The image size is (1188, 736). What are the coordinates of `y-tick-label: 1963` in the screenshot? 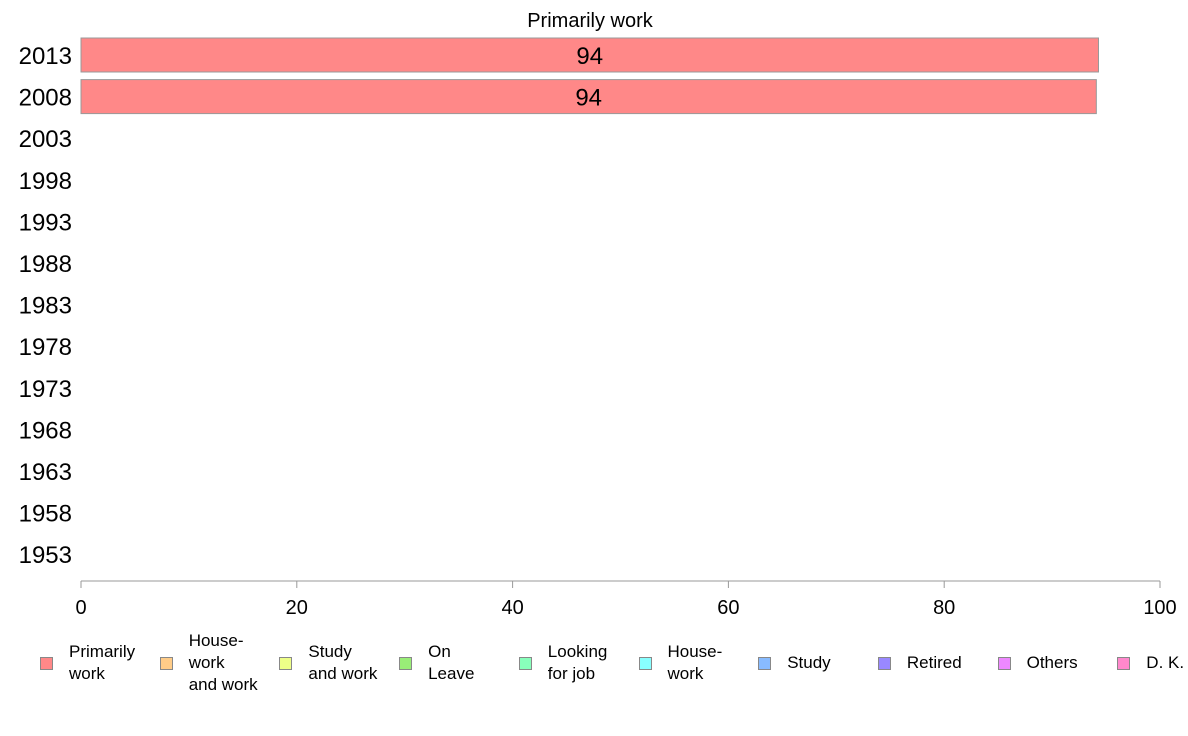 It's located at (45, 472).